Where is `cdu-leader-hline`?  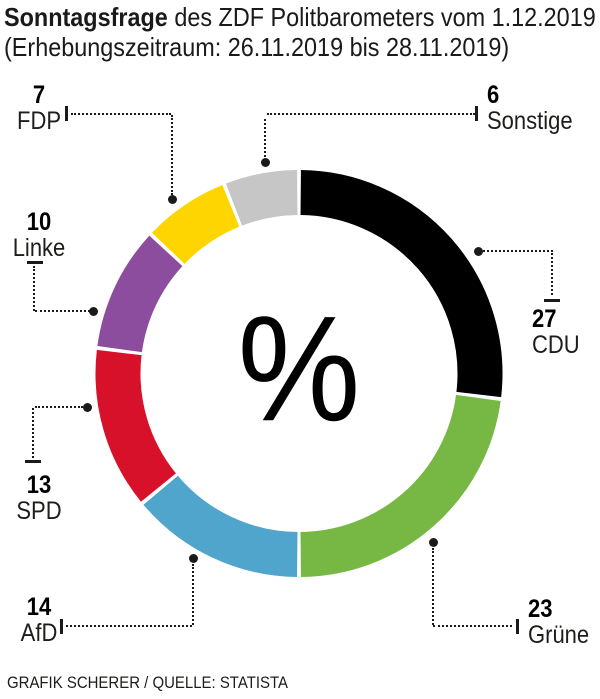 cdu-leader-hline is located at coordinates (518, 251).